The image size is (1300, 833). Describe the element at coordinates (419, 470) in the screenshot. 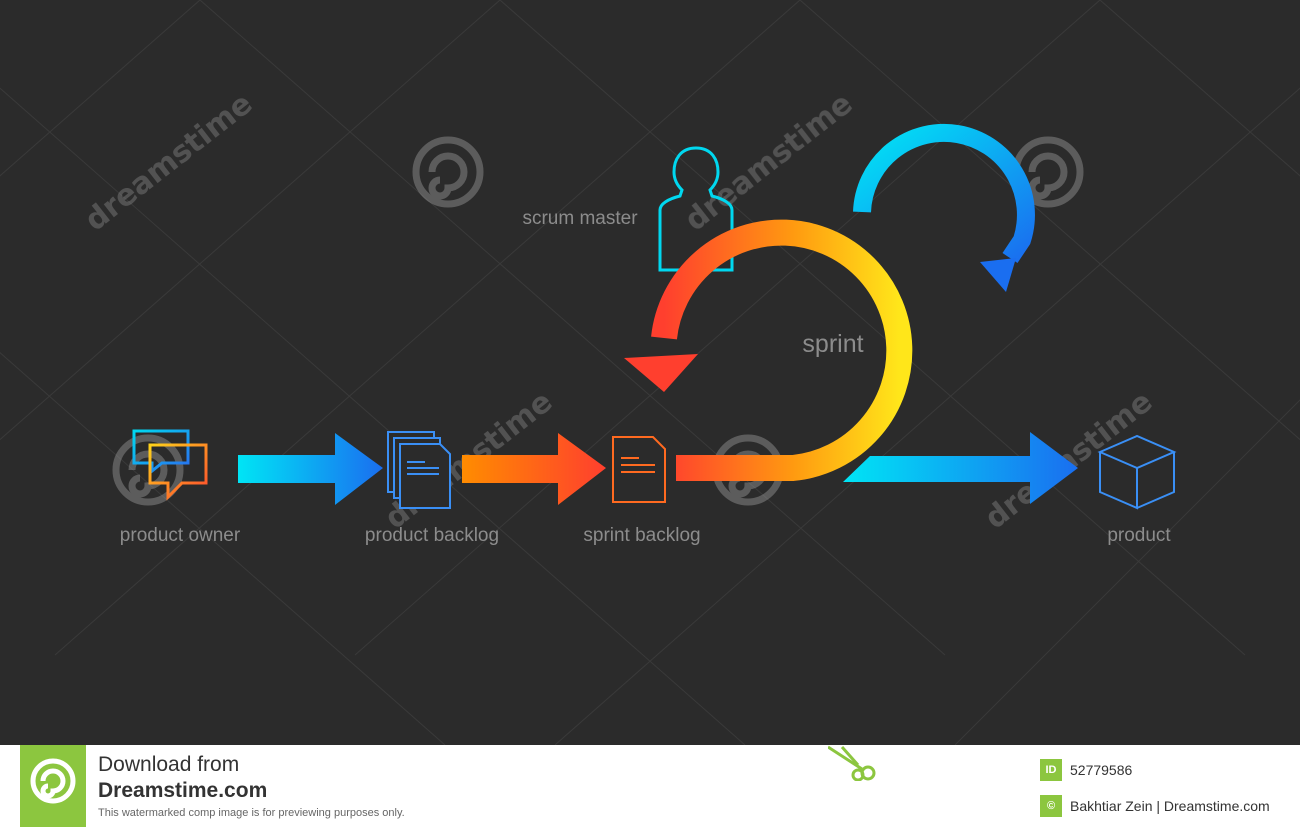

I see `documents-stack-icon` at that location.